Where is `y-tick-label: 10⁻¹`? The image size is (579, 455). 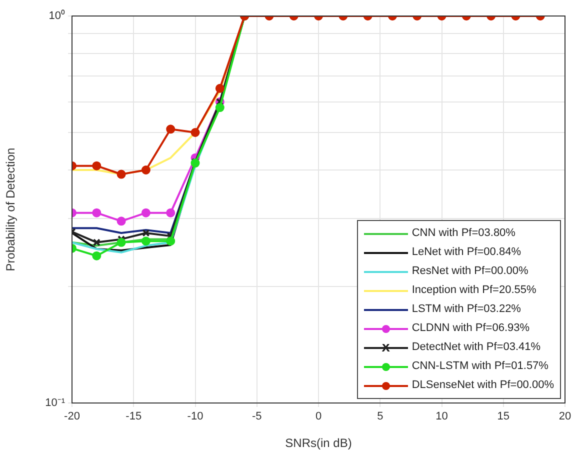 y-tick-label: 10⁻¹ is located at coordinates (55, 403).